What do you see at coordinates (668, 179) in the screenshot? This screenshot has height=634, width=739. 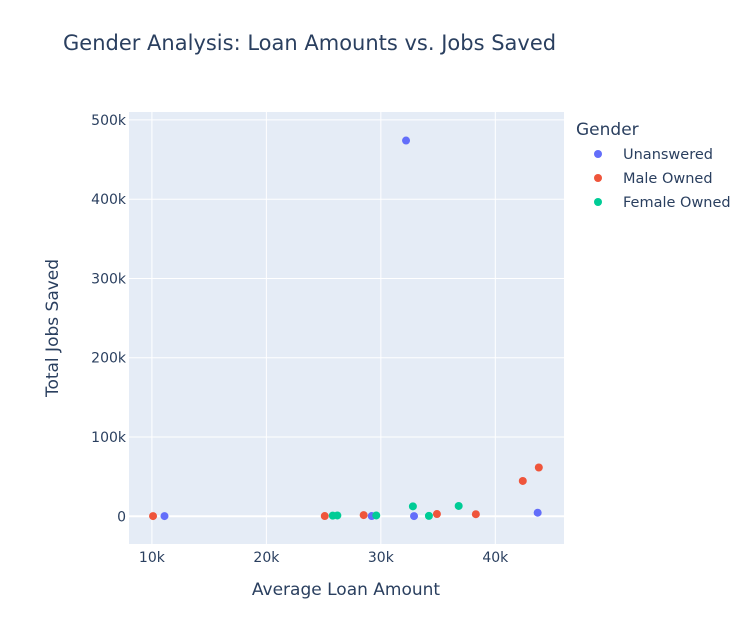 I see `legend-label: Male Owned` at bounding box center [668, 179].